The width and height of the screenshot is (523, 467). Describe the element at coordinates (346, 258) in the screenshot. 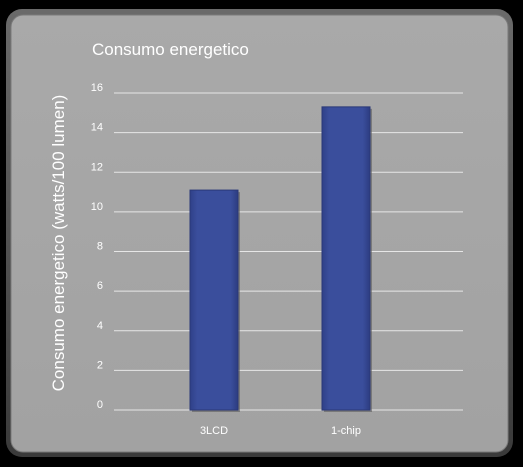

I see `bar-1-chip` at that location.